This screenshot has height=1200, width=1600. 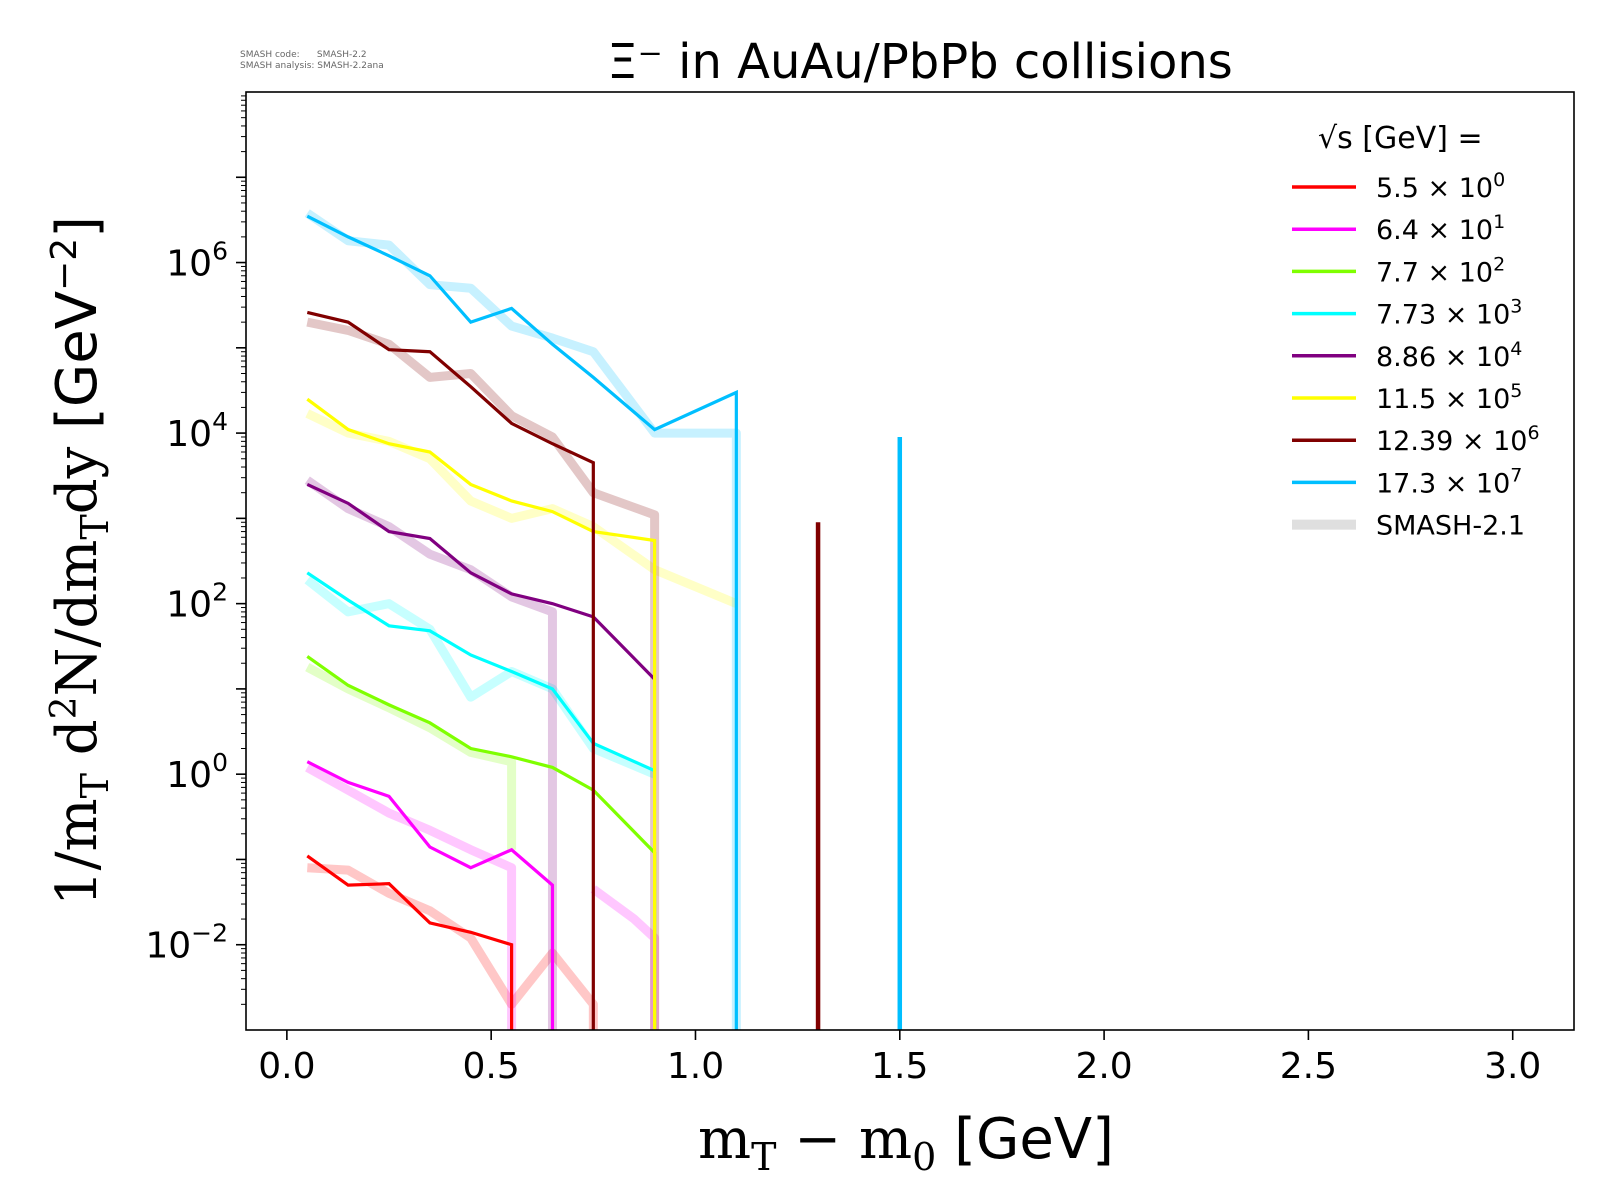 I want to click on y-tick-label: 10⁰, so click(x=197, y=772).